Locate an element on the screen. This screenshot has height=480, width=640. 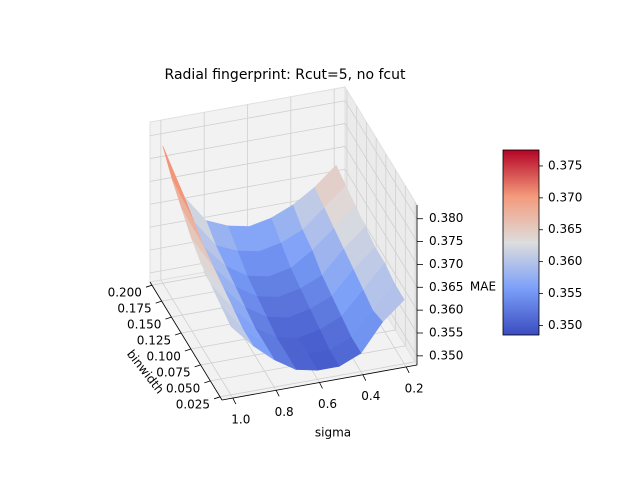
colorbar-tick-label: 0.375 is located at coordinates (565, 165).